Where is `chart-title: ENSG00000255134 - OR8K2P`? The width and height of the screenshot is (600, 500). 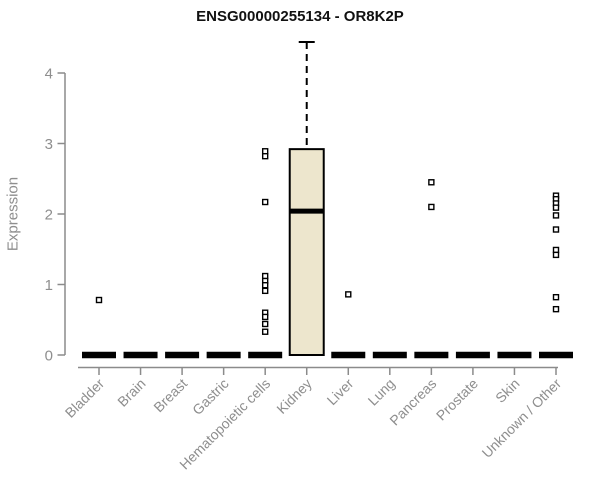
chart-title: ENSG00000255134 - OR8K2P is located at coordinates (300, 16).